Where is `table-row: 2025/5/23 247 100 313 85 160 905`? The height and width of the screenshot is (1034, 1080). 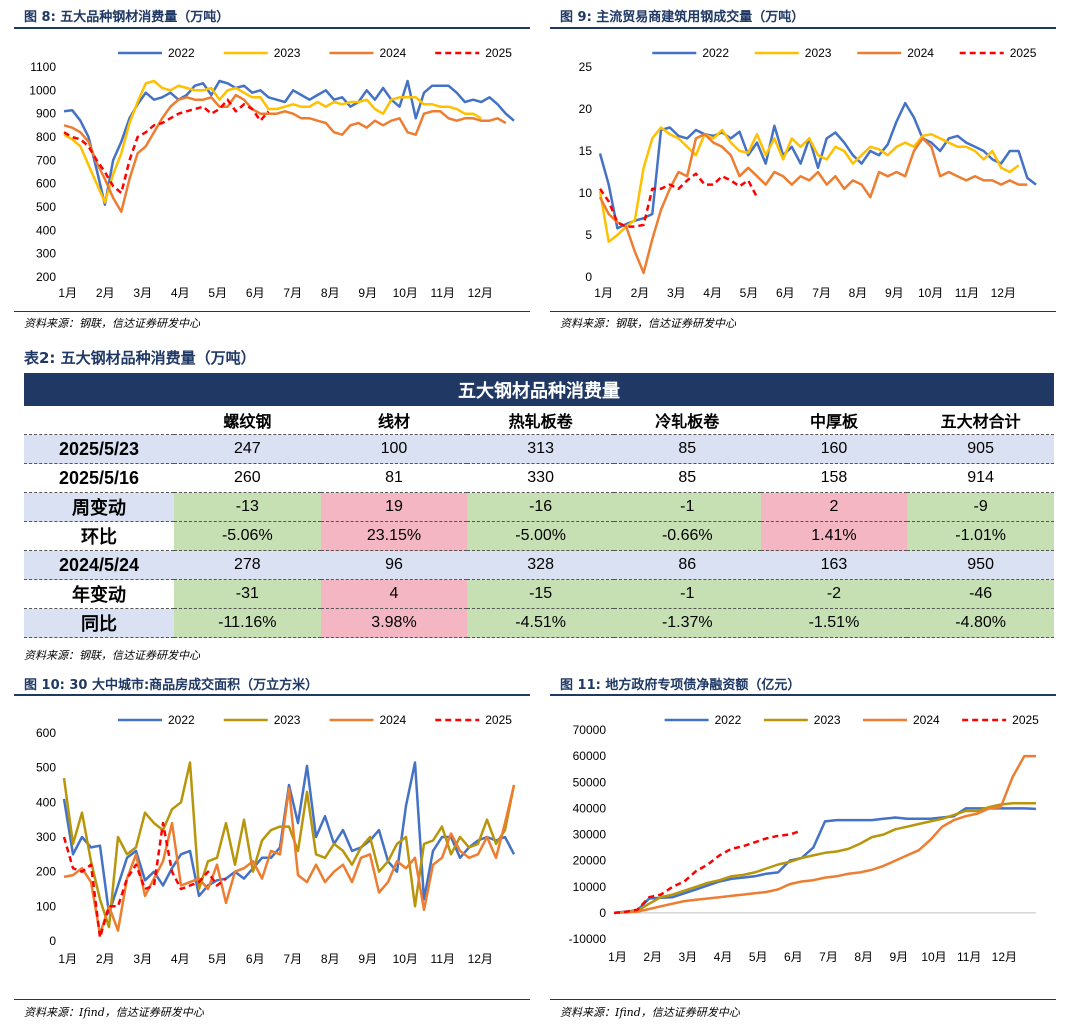 table-row: 2025/5/23 247 100 313 85 160 905 is located at coordinates (539, 449).